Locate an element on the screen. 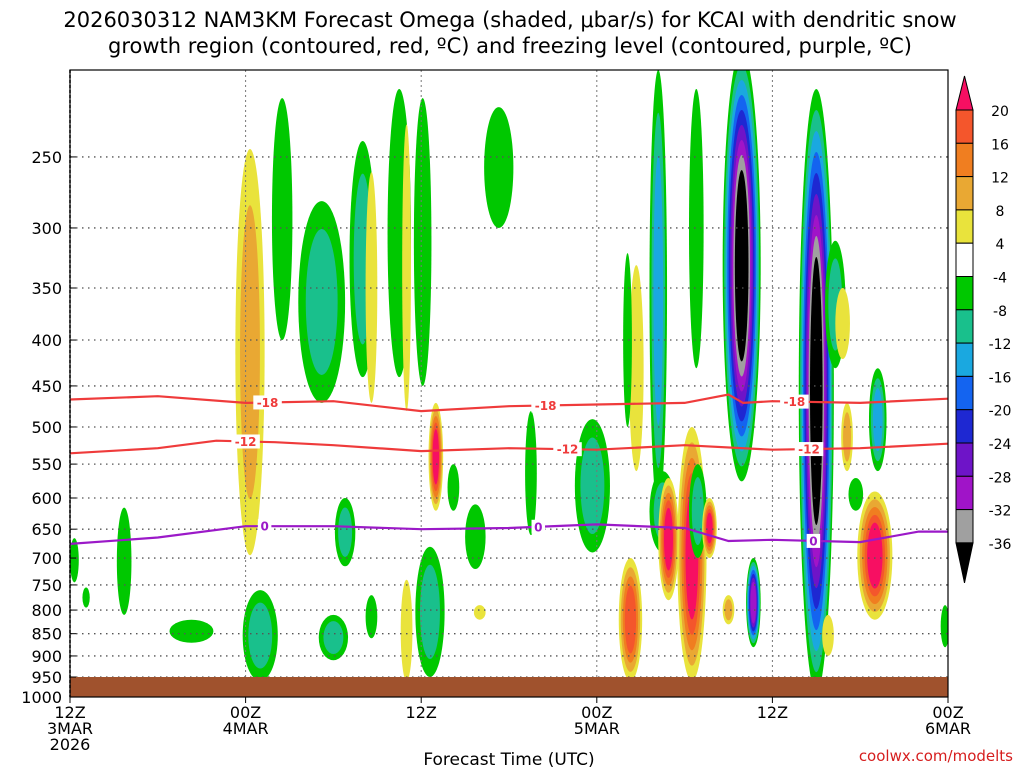 The height and width of the screenshot is (768, 1024). colorbar-label: -12 is located at coordinates (1000, 345).